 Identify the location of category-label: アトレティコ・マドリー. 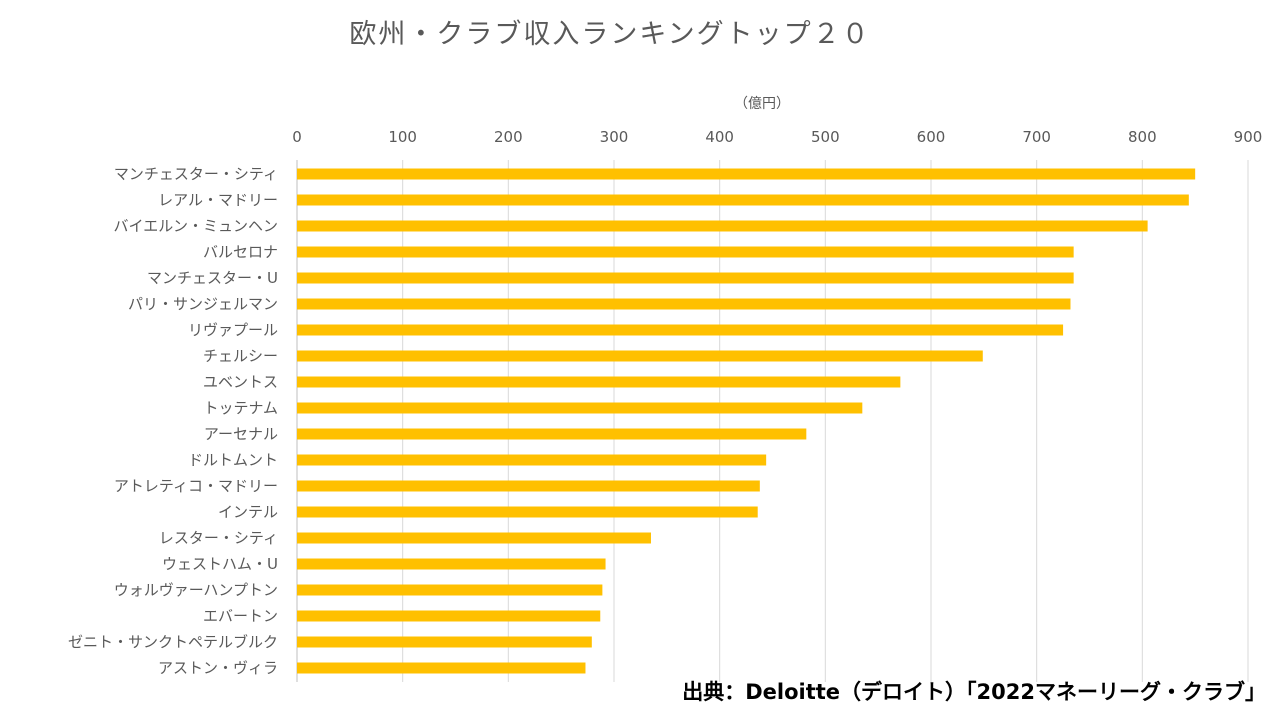
(196, 486).